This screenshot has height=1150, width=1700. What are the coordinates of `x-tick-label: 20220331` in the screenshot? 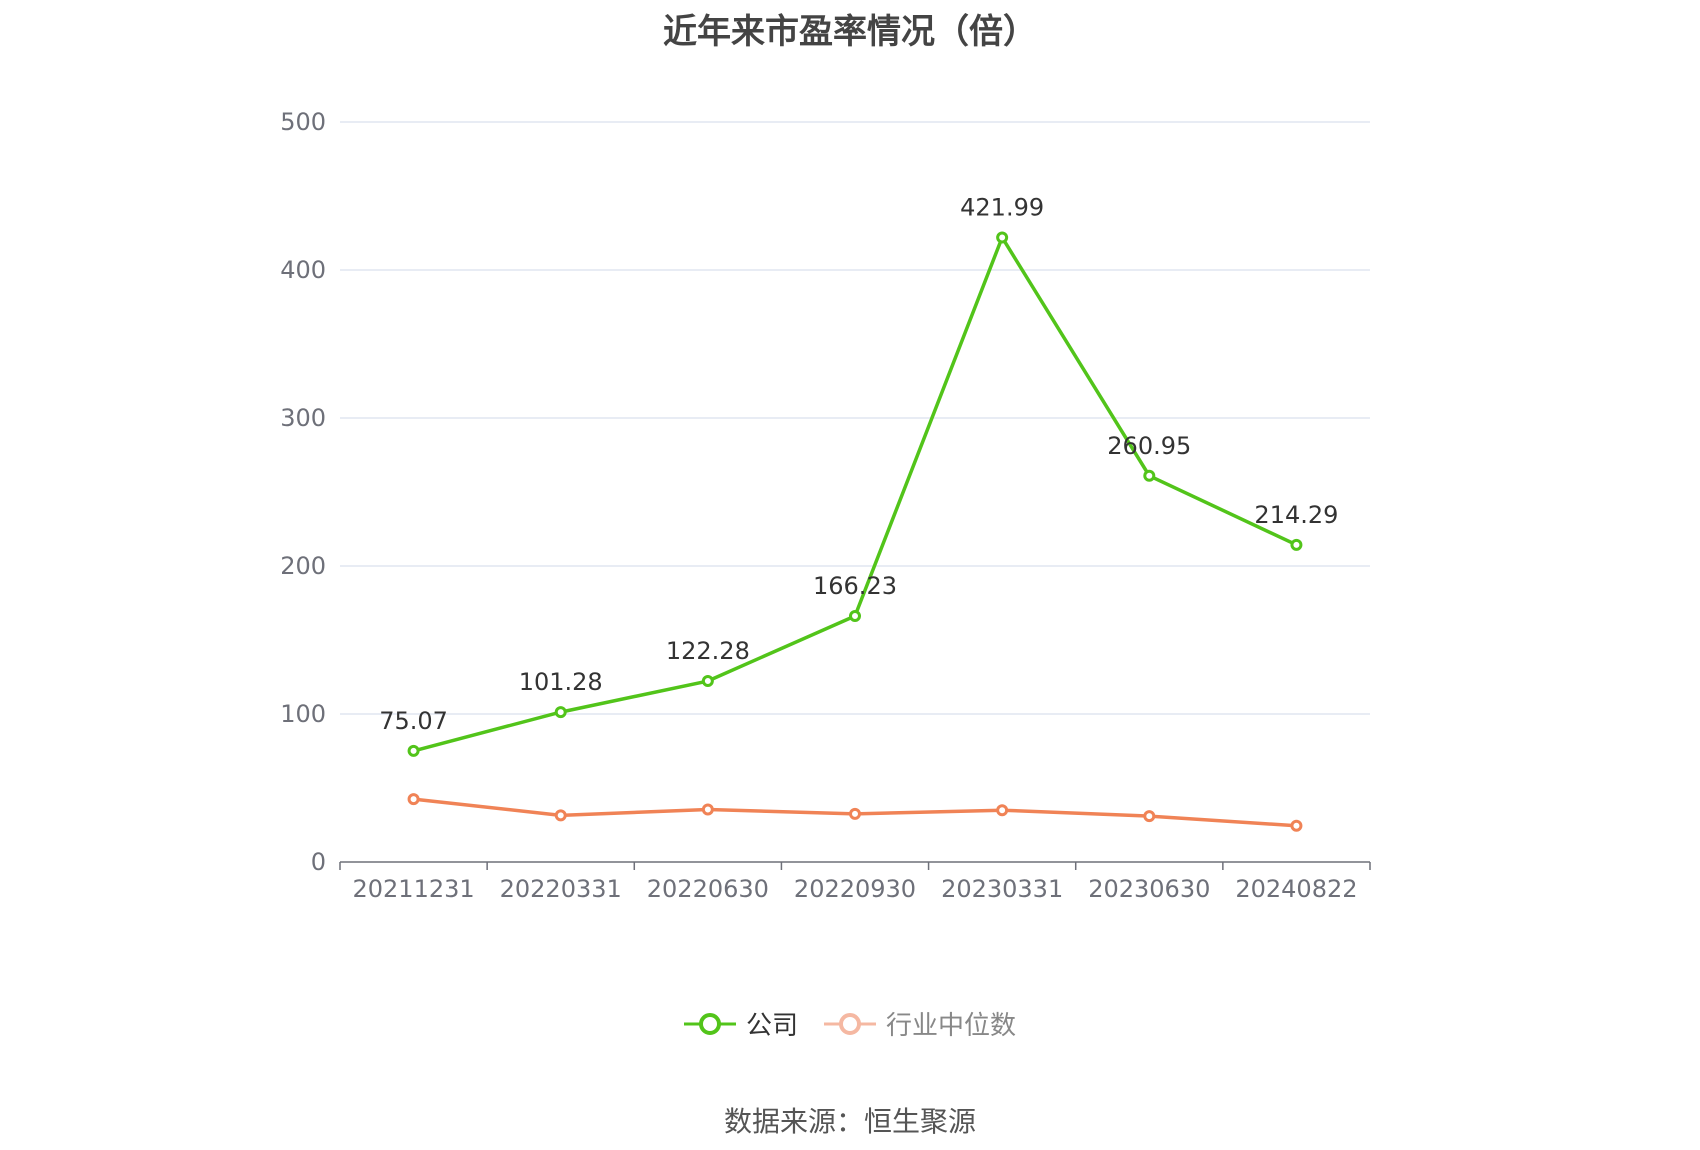 It's located at (561, 889).